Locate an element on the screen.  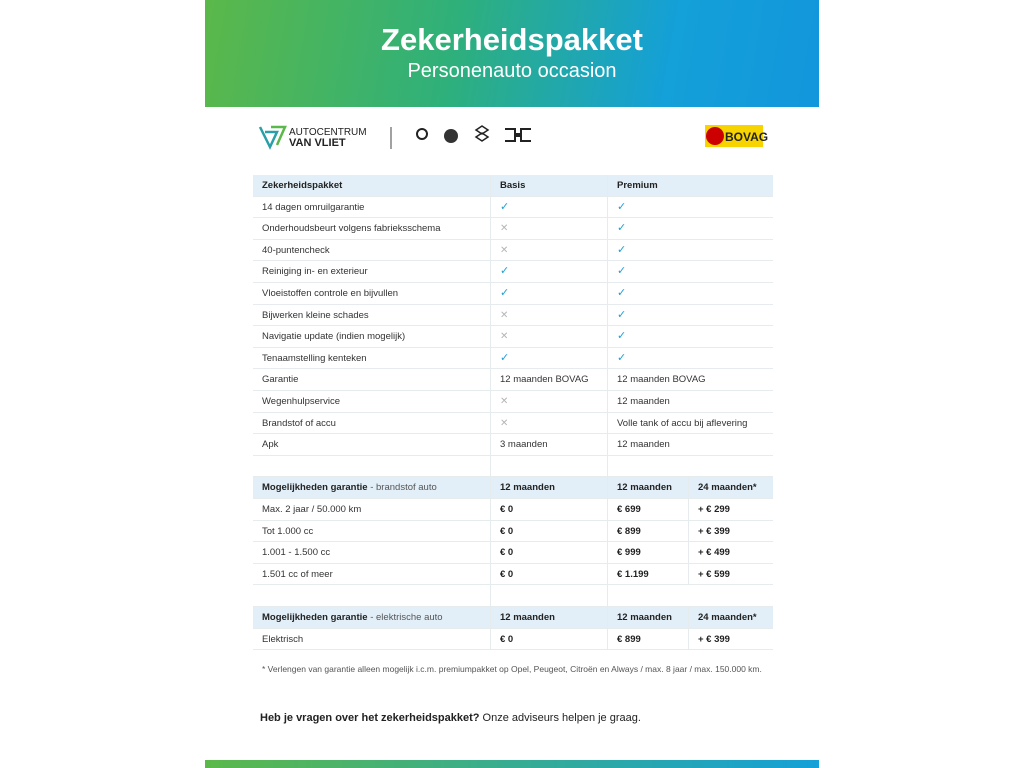
table-cell: € 999 is located at coordinates (647, 553).